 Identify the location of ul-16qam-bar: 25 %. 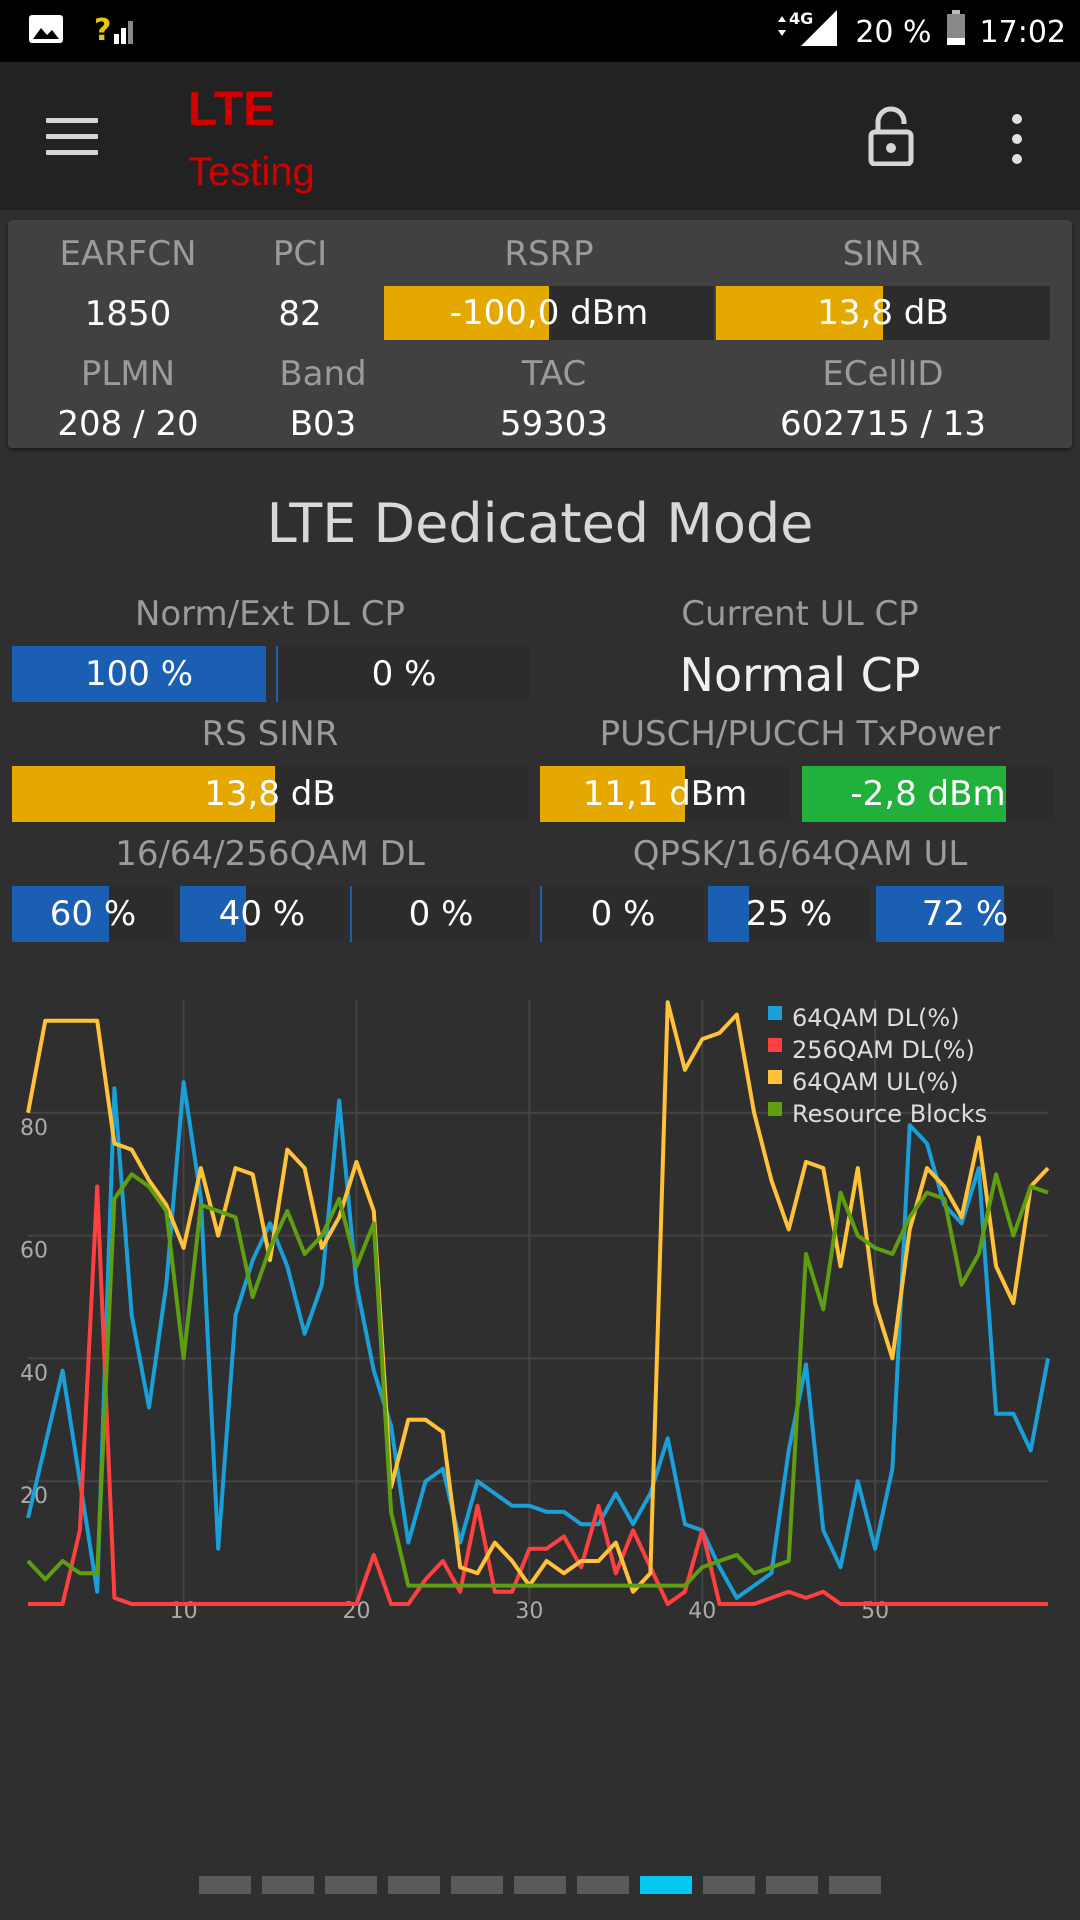
(789, 914).